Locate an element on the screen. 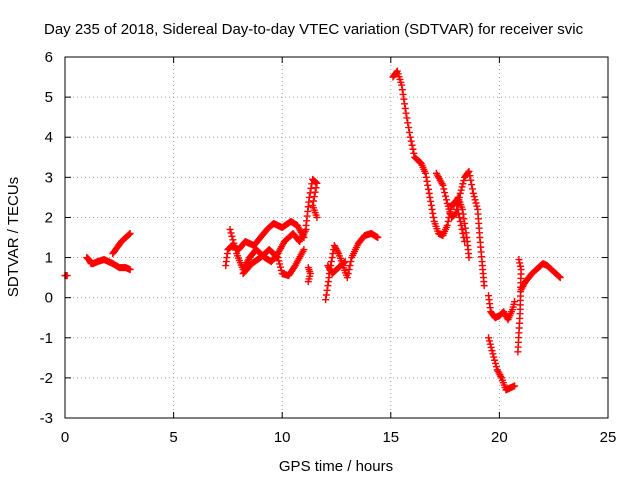  y-tick-label: -2 is located at coordinates (46, 378).